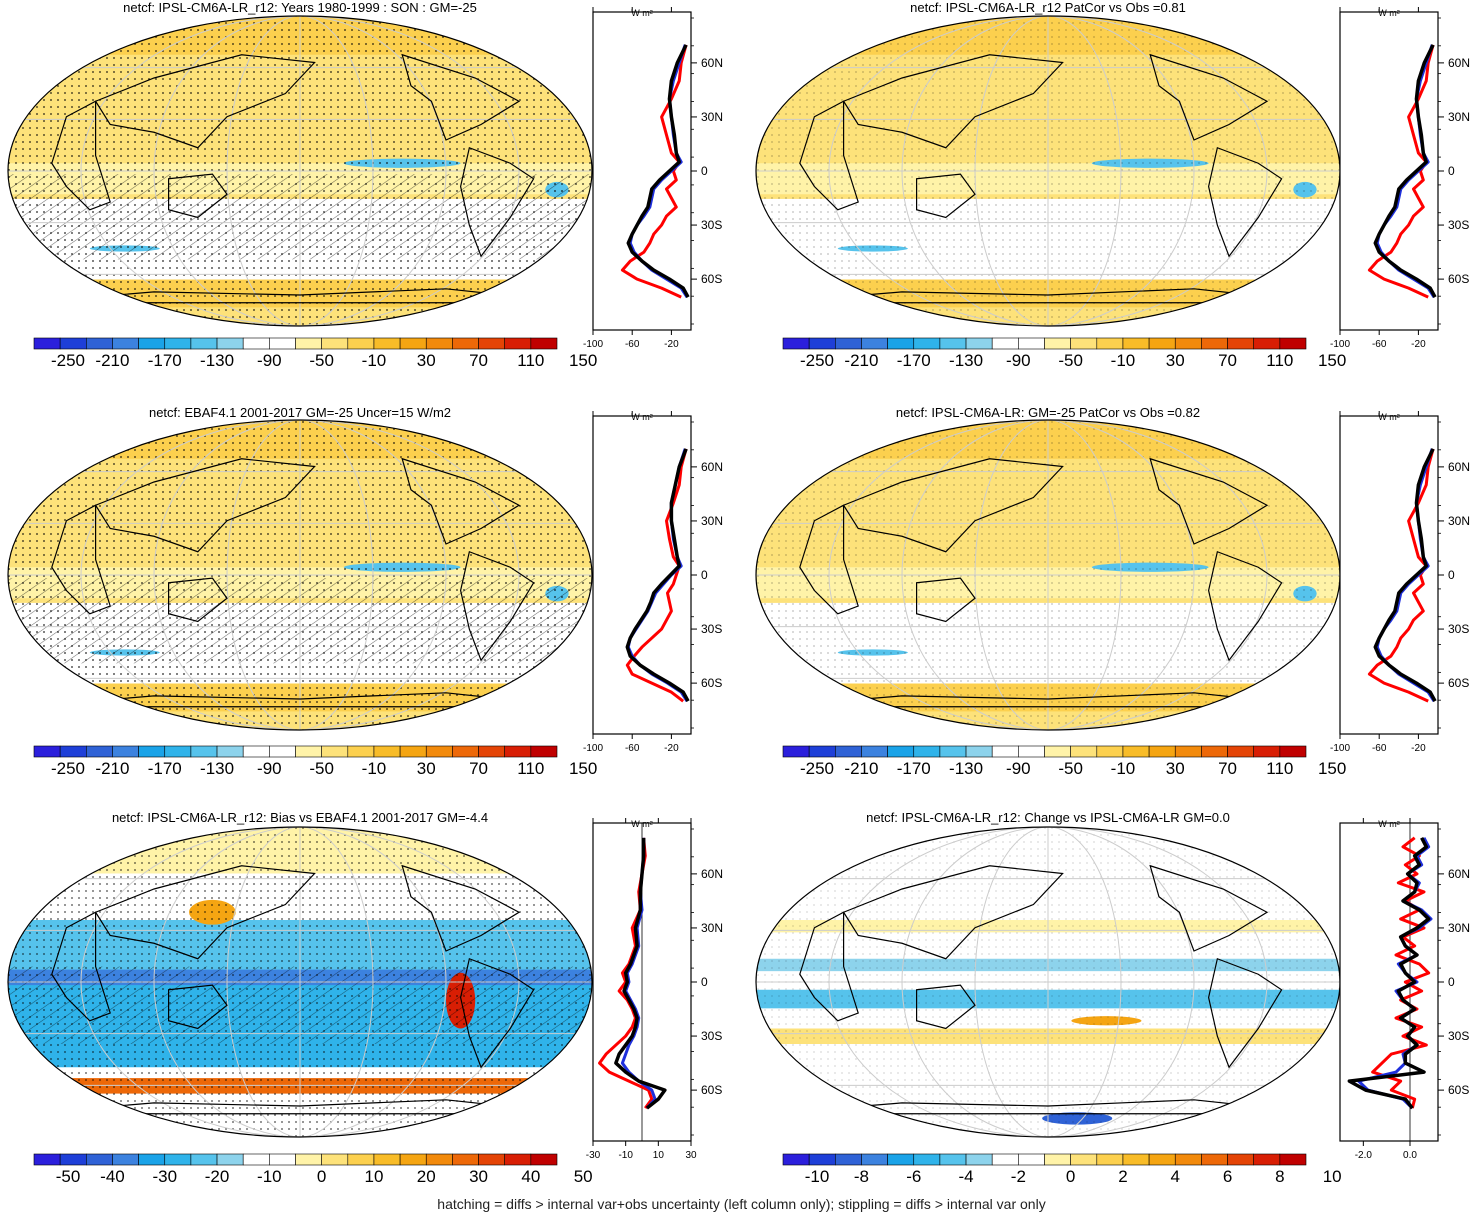 This screenshot has height=1215, width=1483. I want to click on graticule, so click(1048, 982).